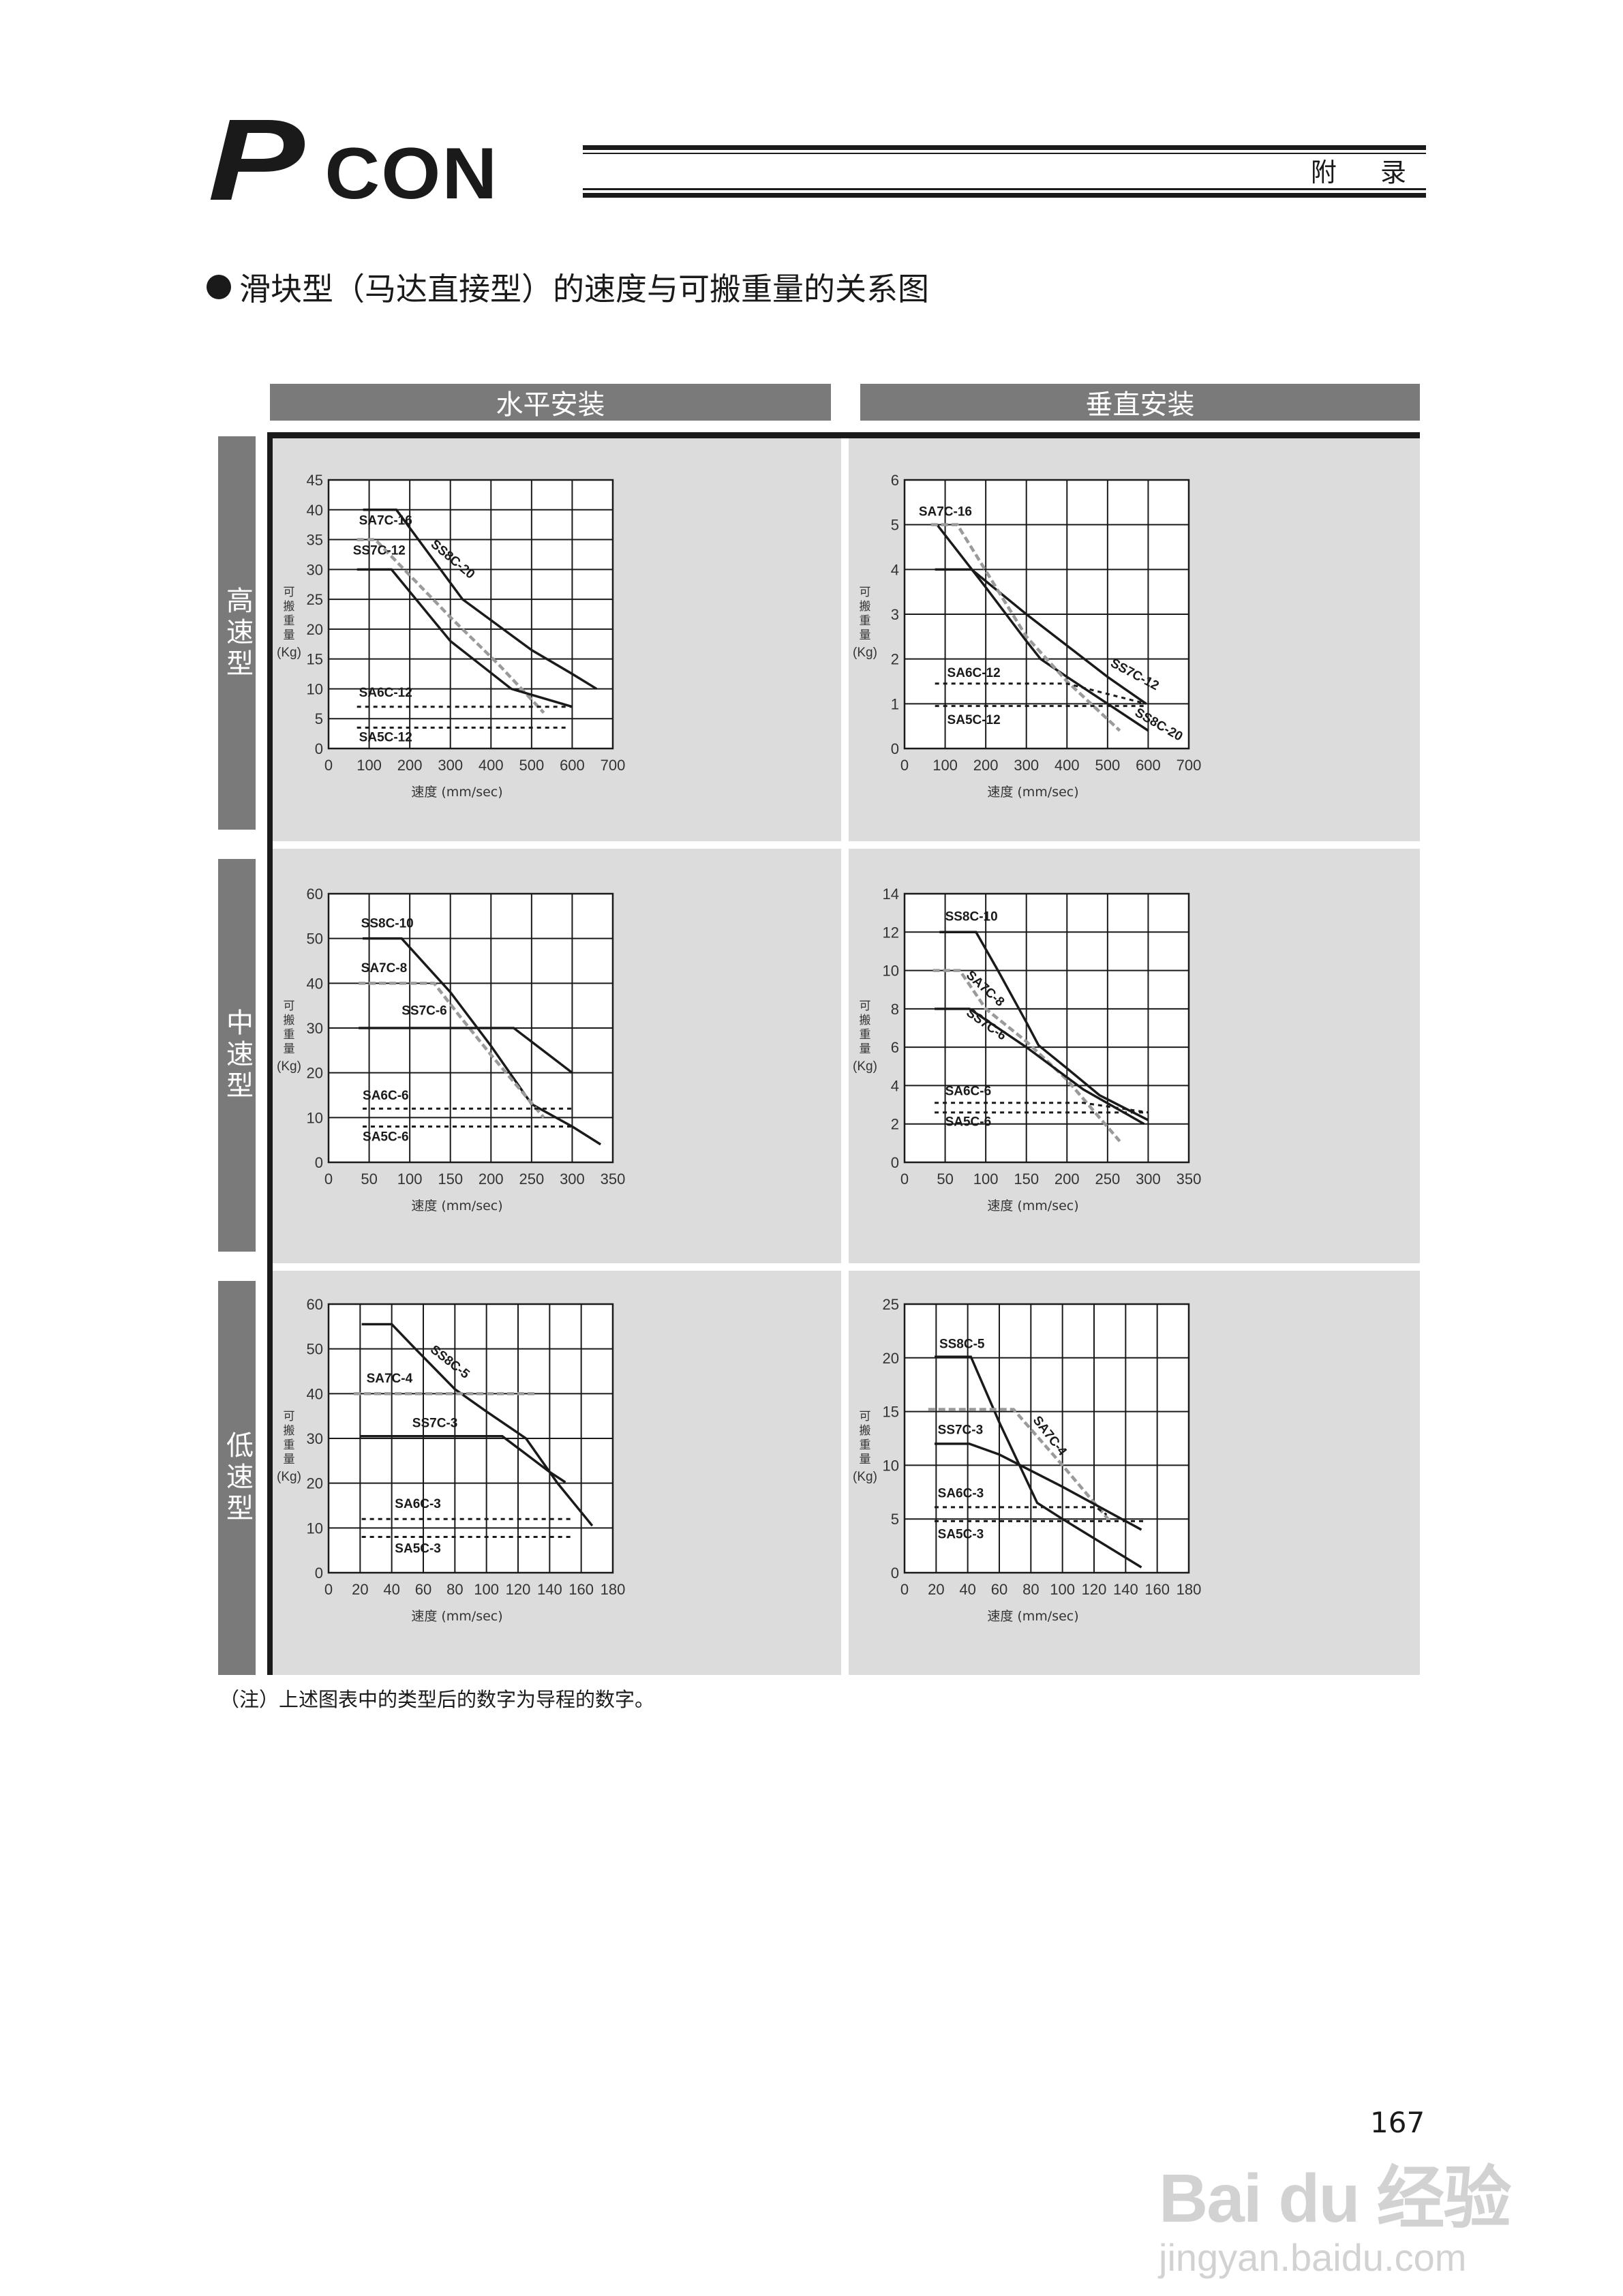 This screenshot has width=1623, height=2296. Describe the element at coordinates (1140, 402) in the screenshot. I see `column-header-vertical: 垂直安装` at that location.